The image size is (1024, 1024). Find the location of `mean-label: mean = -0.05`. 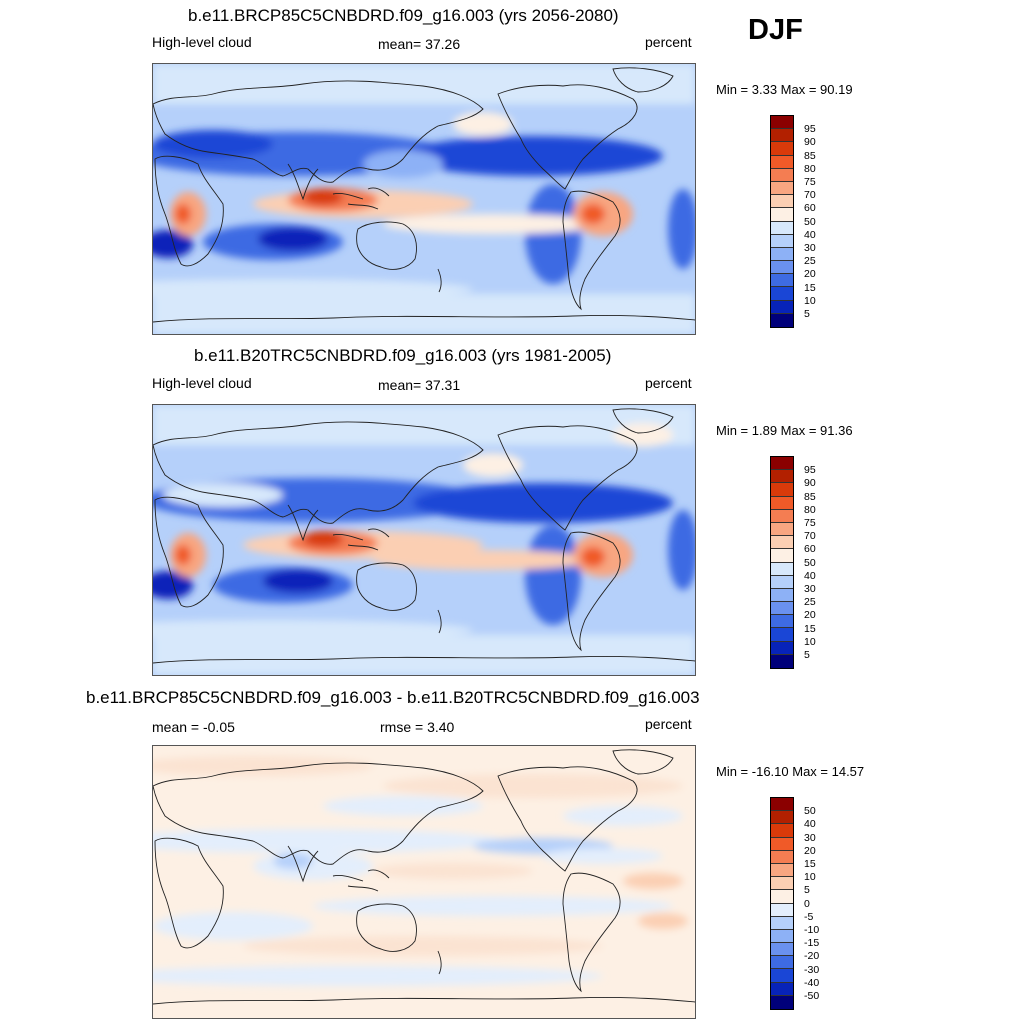

mean-label: mean = -0.05 is located at coordinates (193, 727).